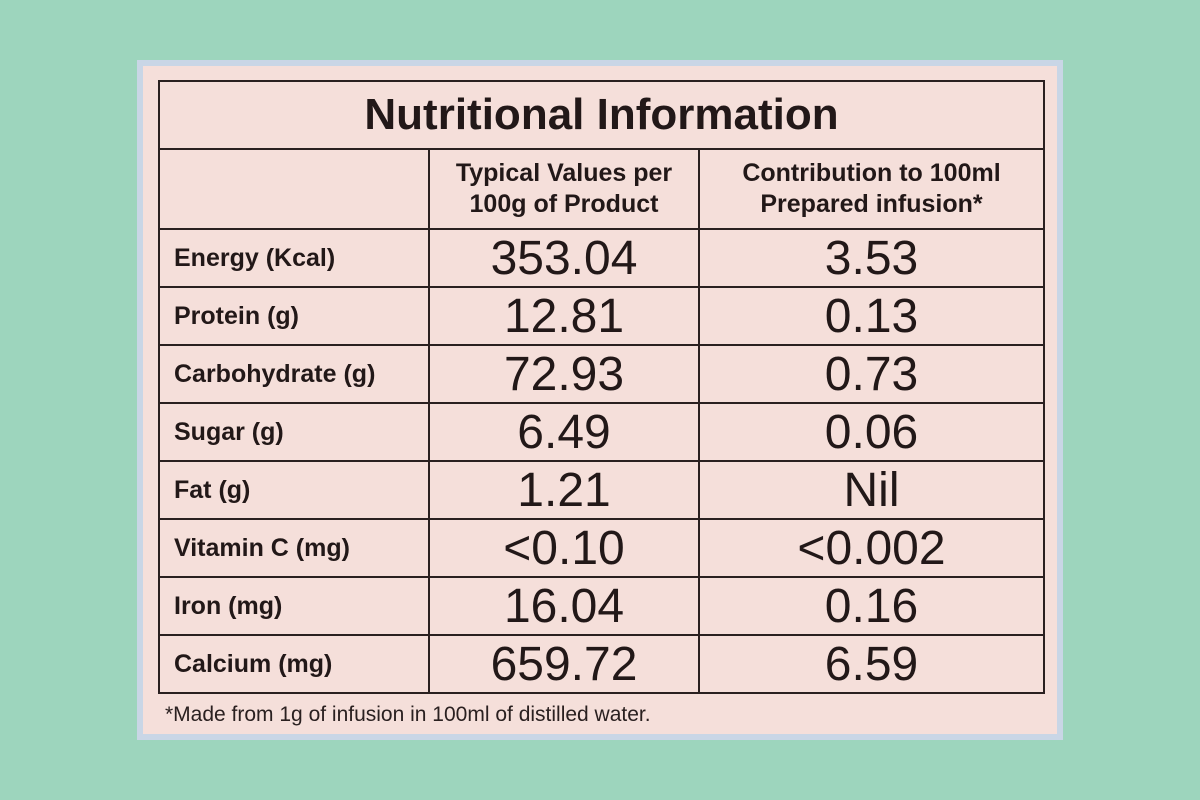 Image resolution: width=1200 pixels, height=800 pixels. I want to click on nutrient-value: 3.53, so click(871, 258).